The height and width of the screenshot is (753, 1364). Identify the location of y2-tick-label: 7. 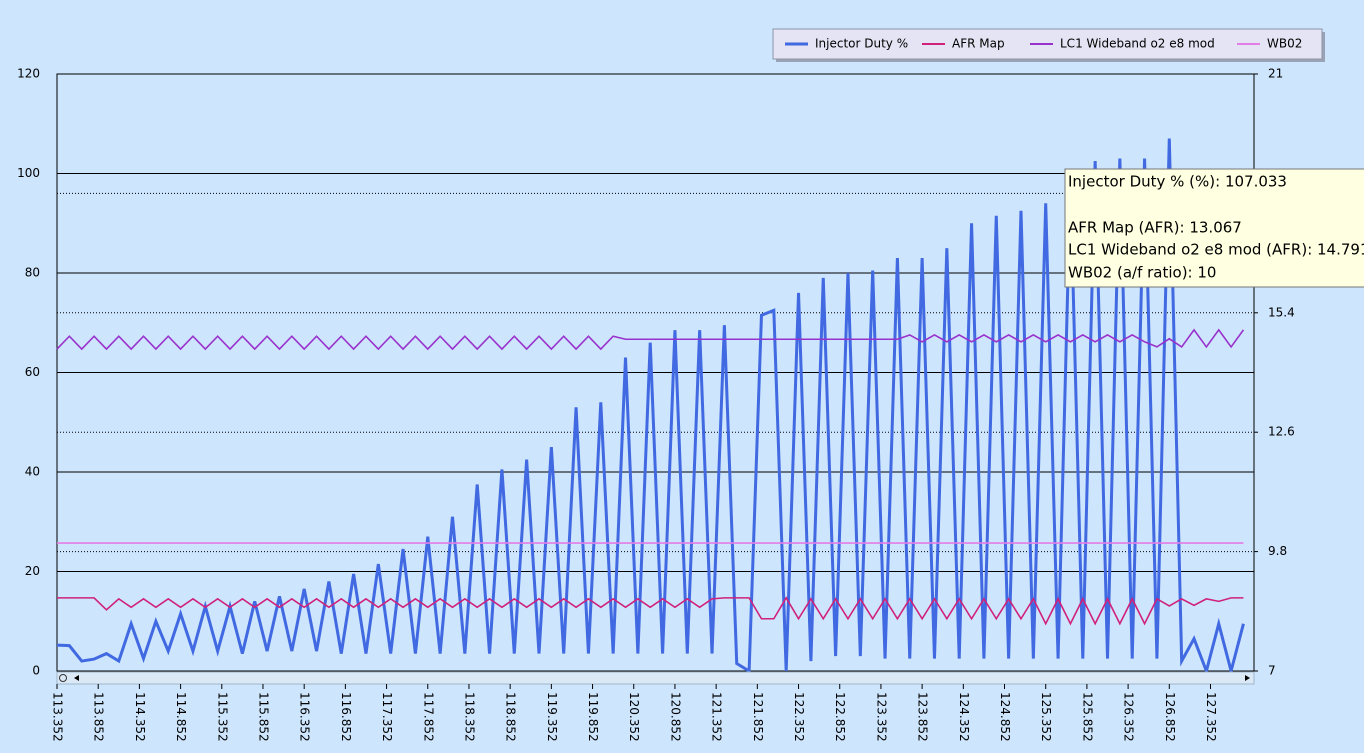
(1272, 671).